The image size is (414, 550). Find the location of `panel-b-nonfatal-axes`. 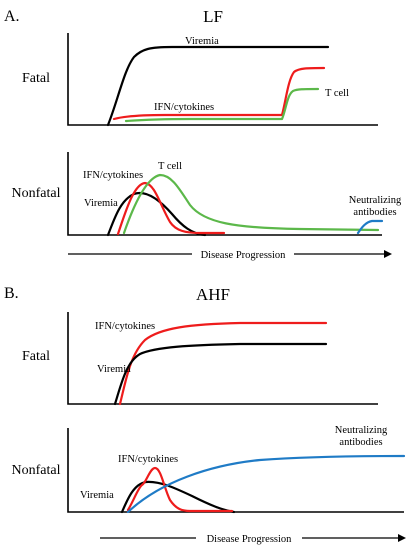

panel-b-nonfatal-axes is located at coordinates (235, 470).